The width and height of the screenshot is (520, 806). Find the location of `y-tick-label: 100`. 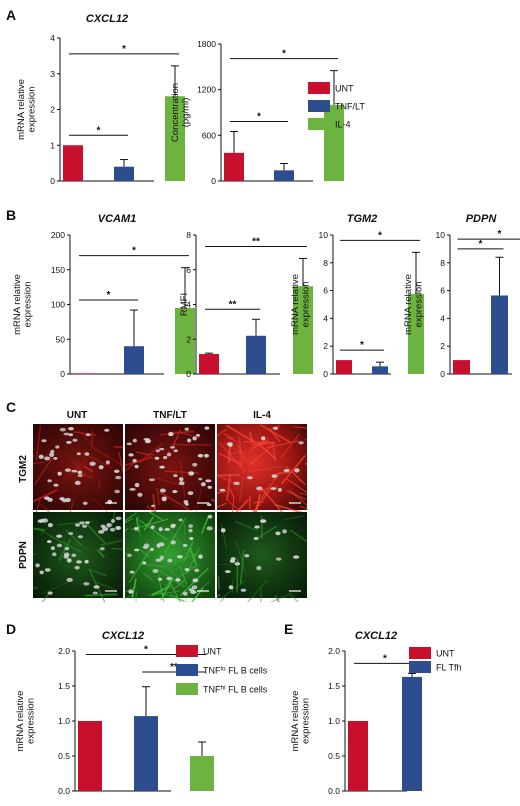

y-tick-label: 100 is located at coordinates (58, 305).